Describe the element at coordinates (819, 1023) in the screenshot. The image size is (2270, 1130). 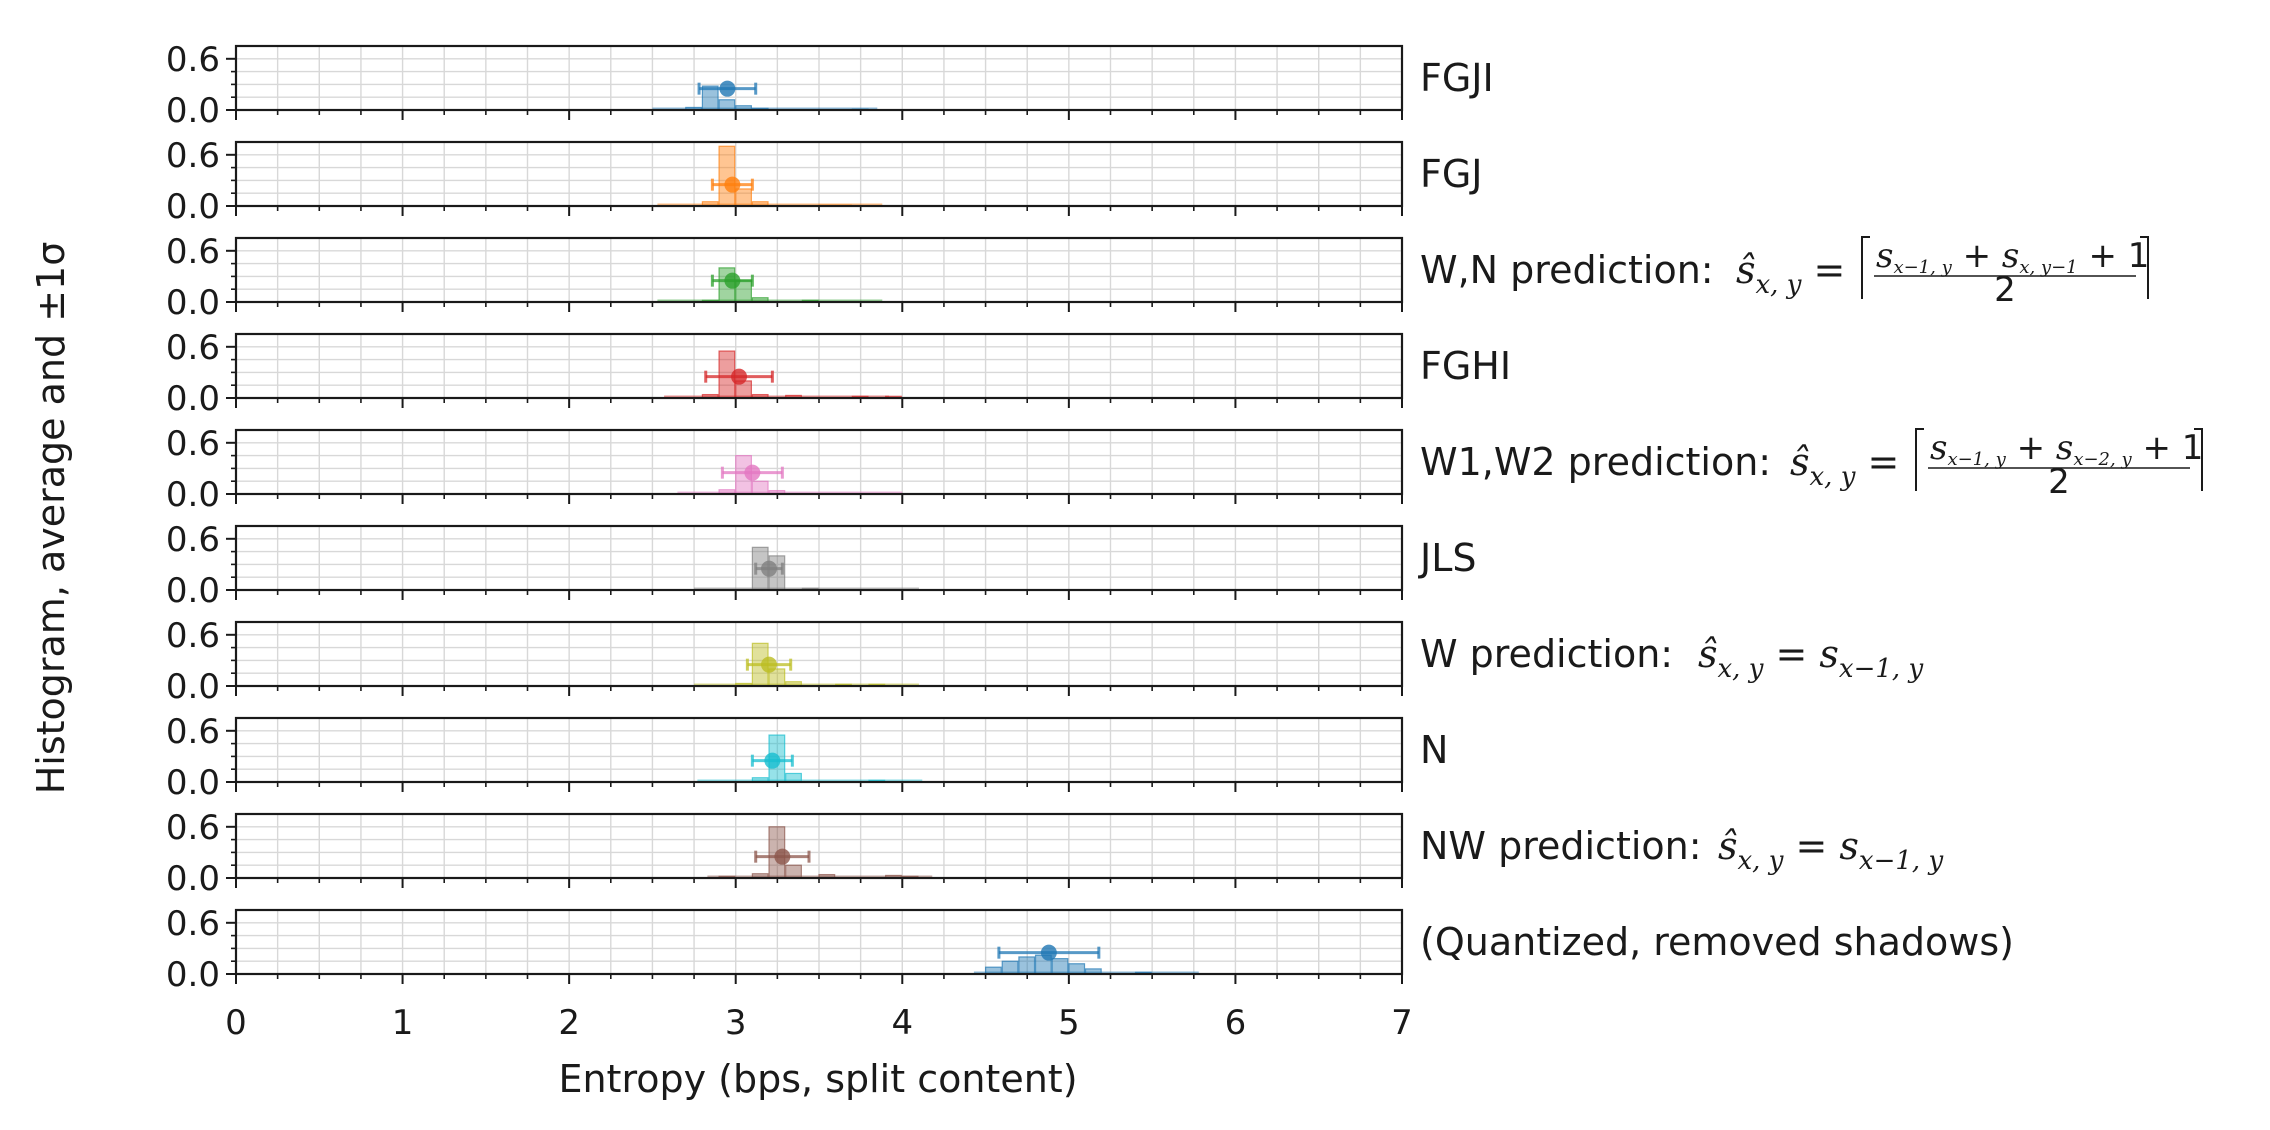
I see `x-axis: 0 1 2 3 4 5 6 7` at that location.